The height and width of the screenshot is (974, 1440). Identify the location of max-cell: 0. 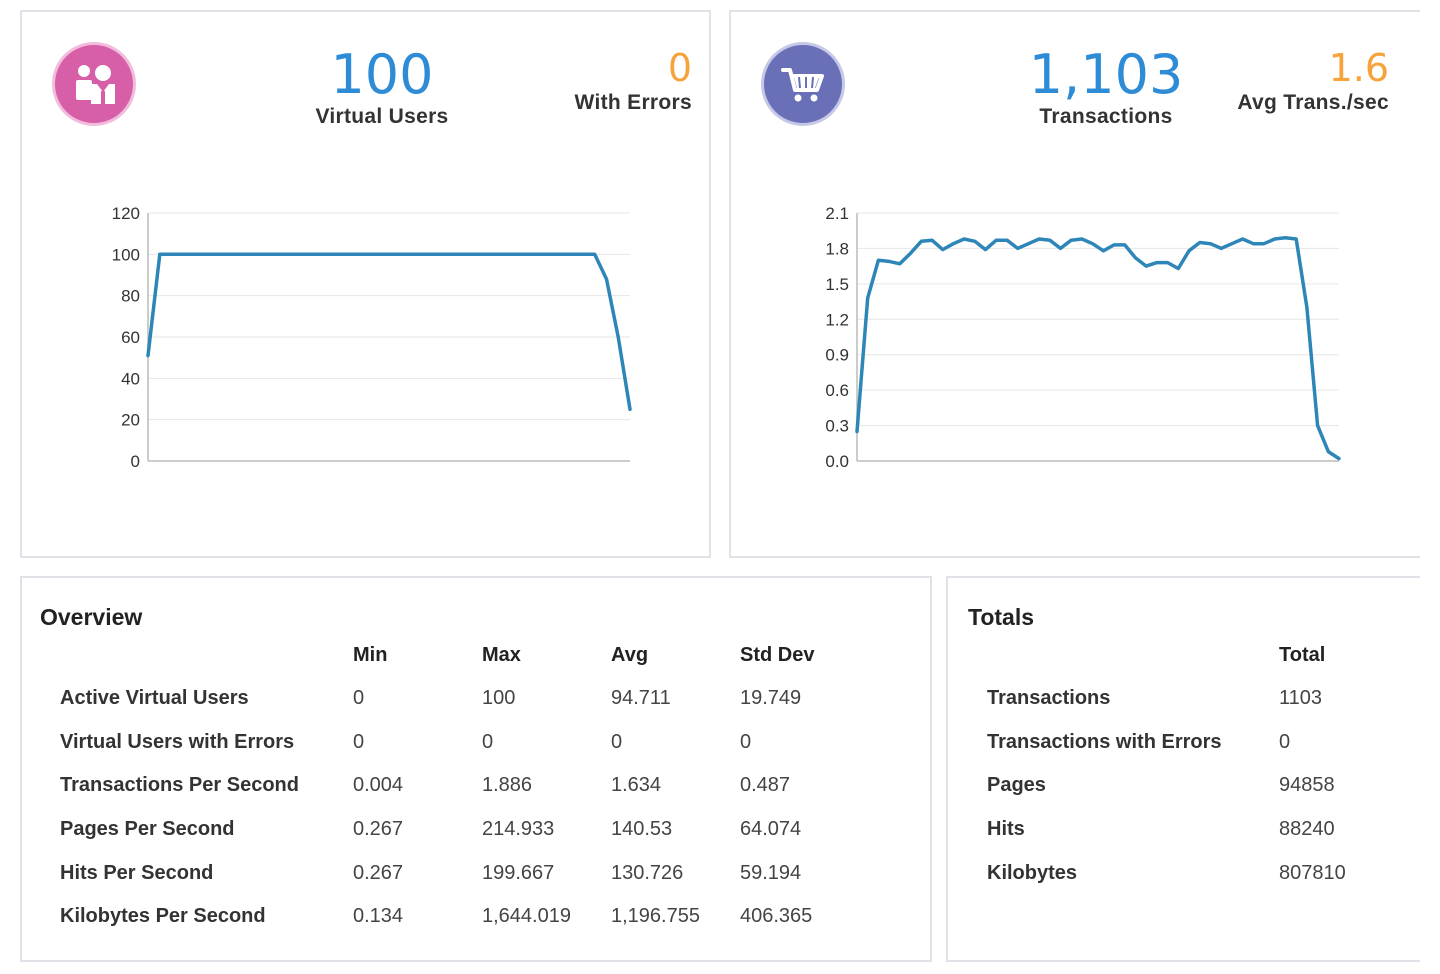
(488, 741).